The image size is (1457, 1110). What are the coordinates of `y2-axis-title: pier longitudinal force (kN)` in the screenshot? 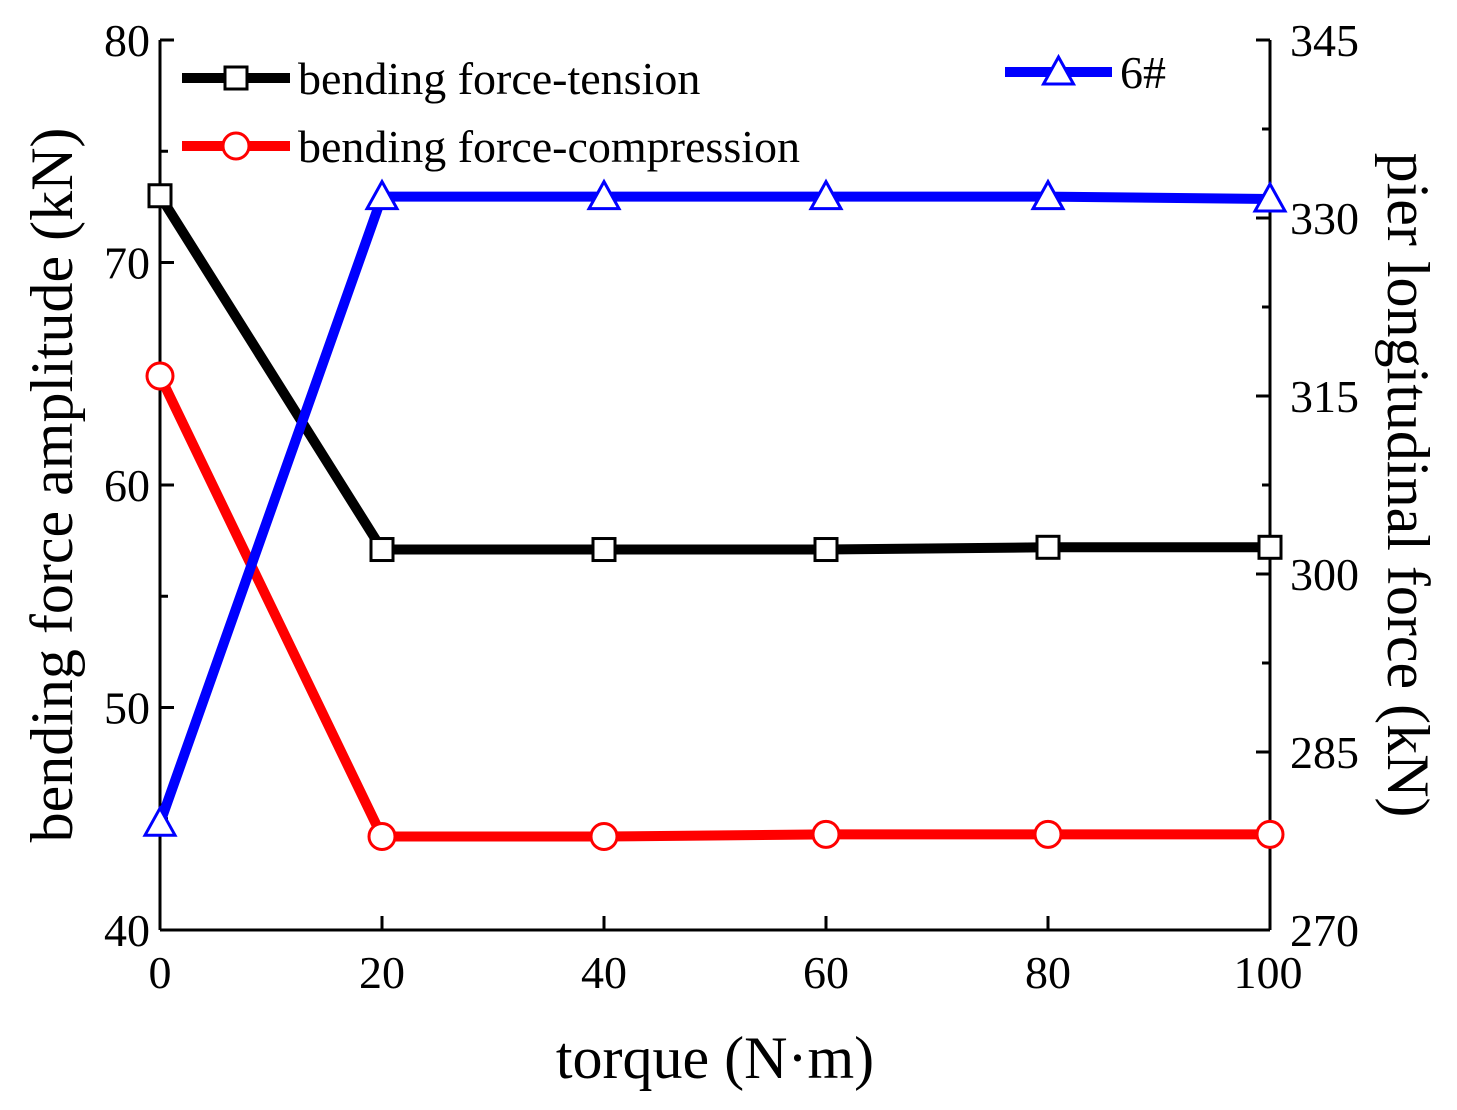 It's located at (1408, 485).